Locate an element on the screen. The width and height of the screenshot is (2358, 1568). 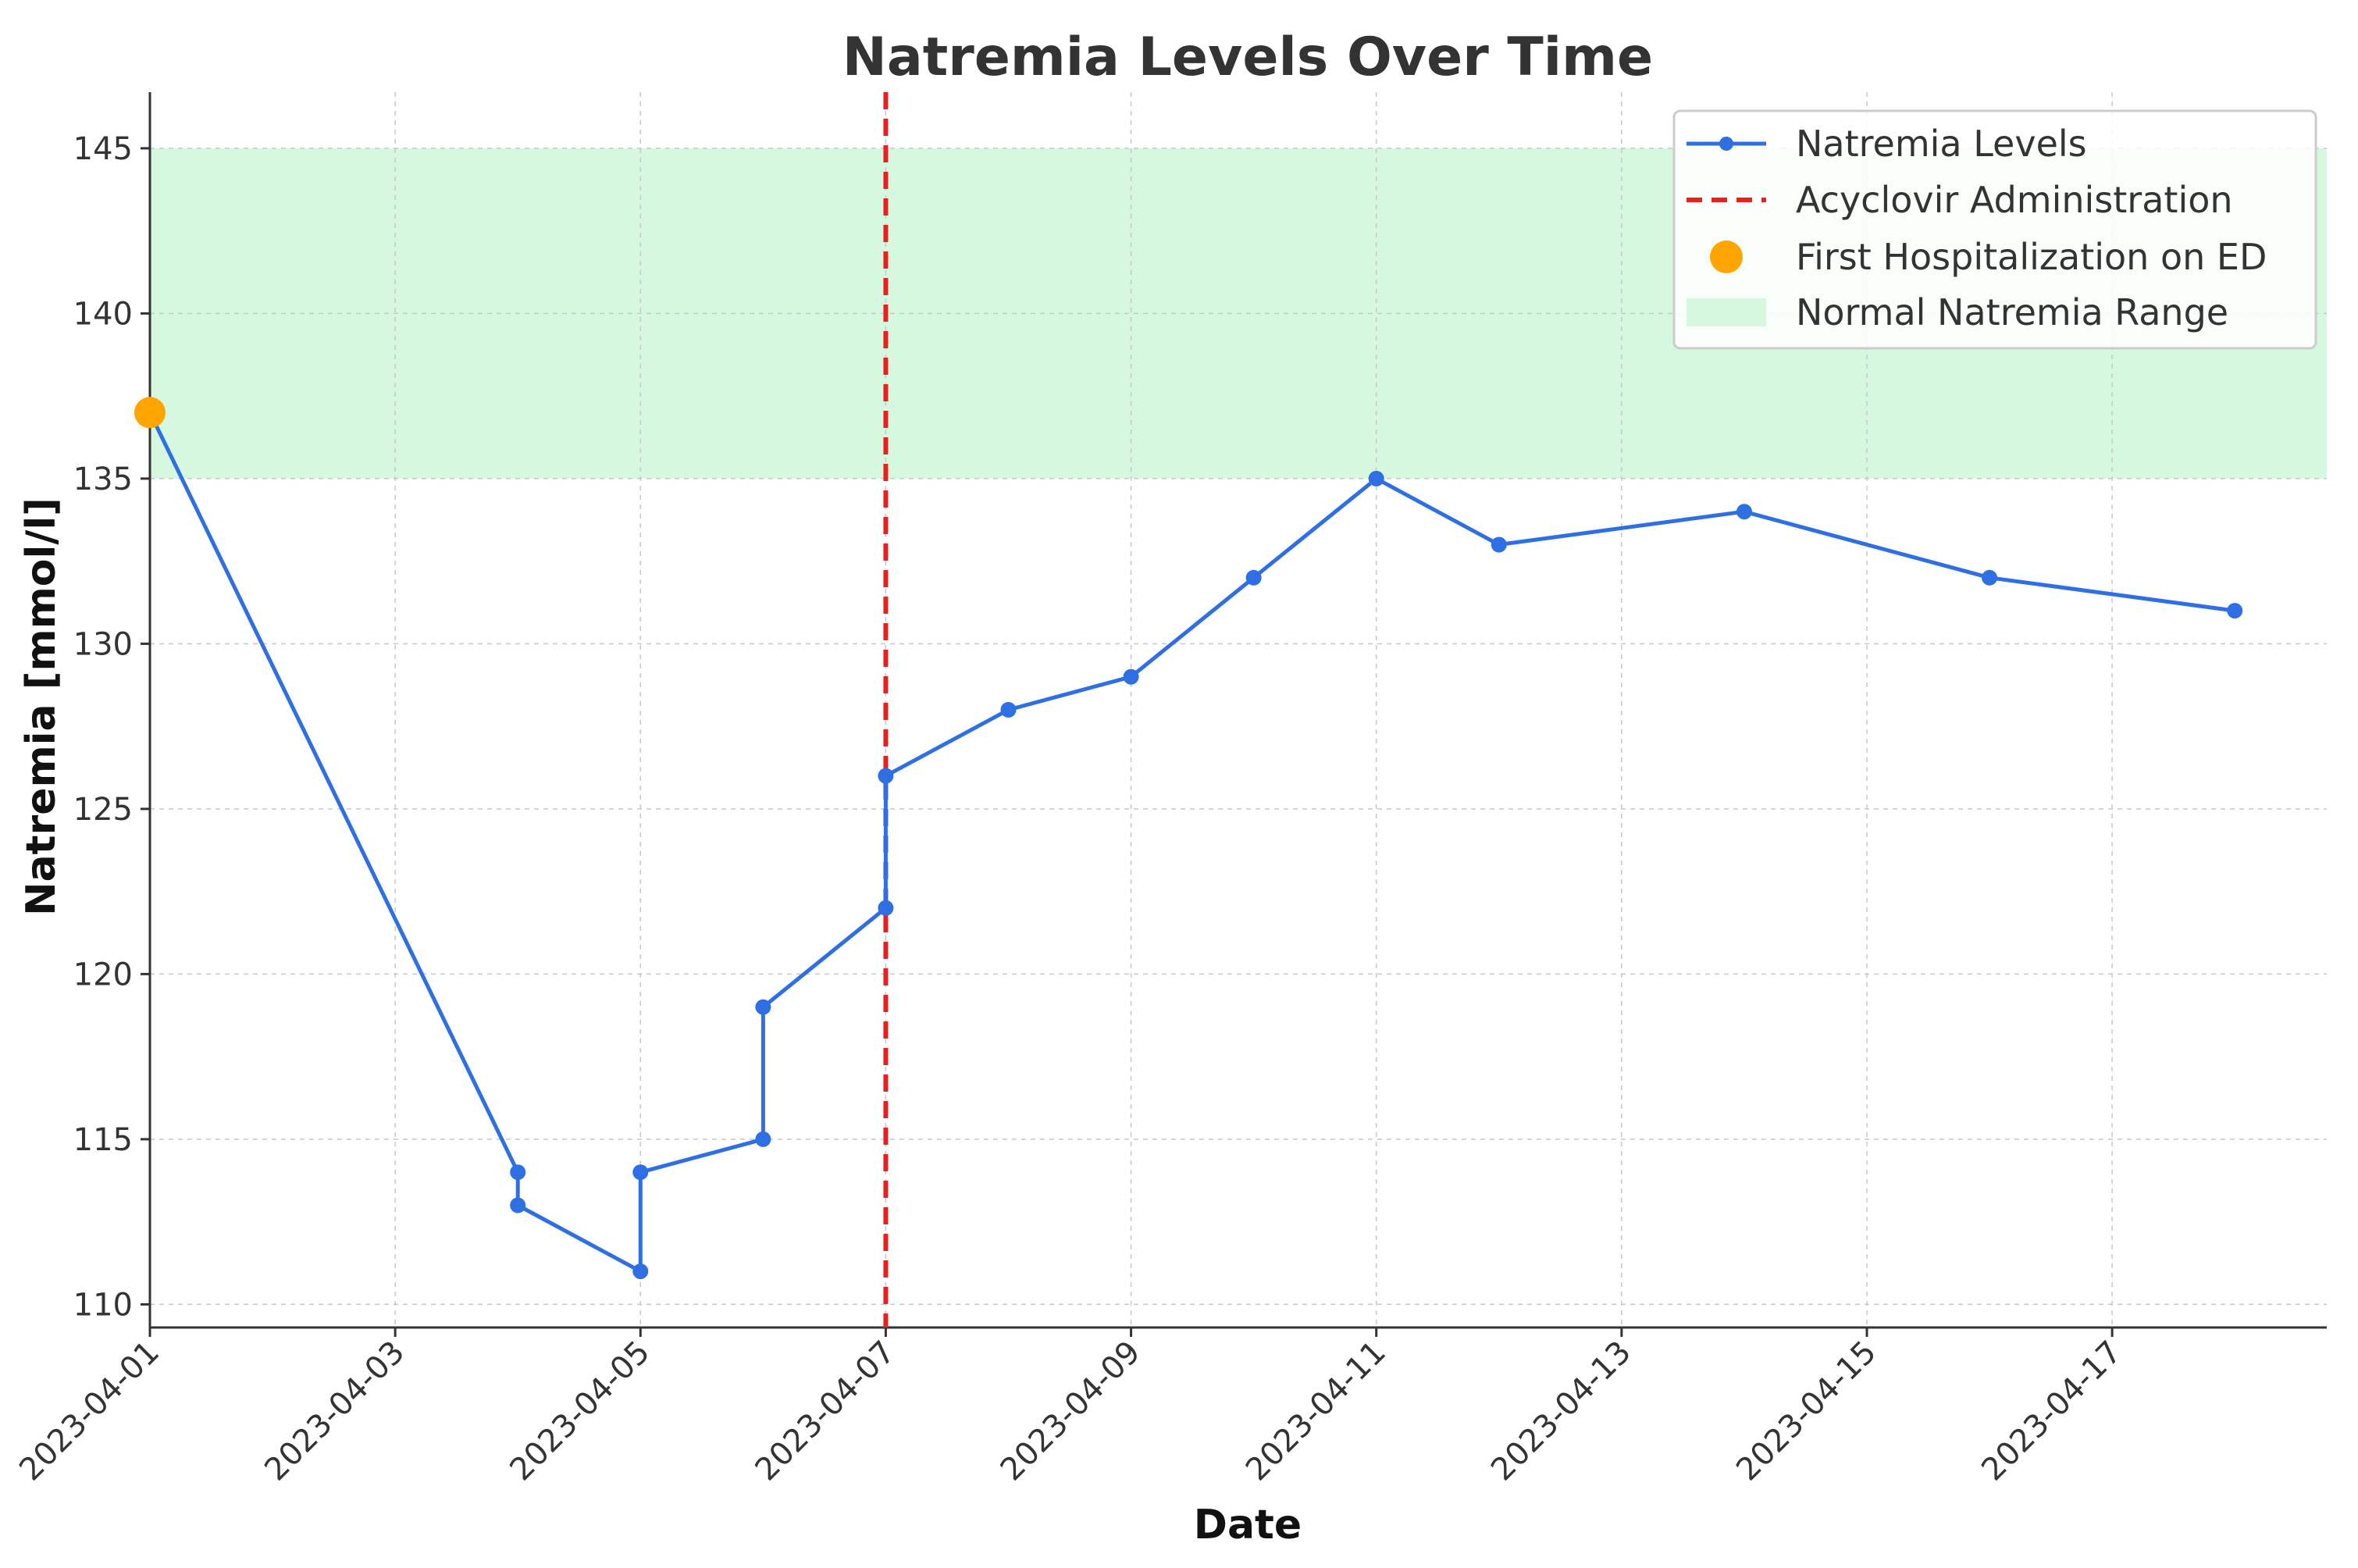
first-hospitalization-point is located at coordinates (150, 413).